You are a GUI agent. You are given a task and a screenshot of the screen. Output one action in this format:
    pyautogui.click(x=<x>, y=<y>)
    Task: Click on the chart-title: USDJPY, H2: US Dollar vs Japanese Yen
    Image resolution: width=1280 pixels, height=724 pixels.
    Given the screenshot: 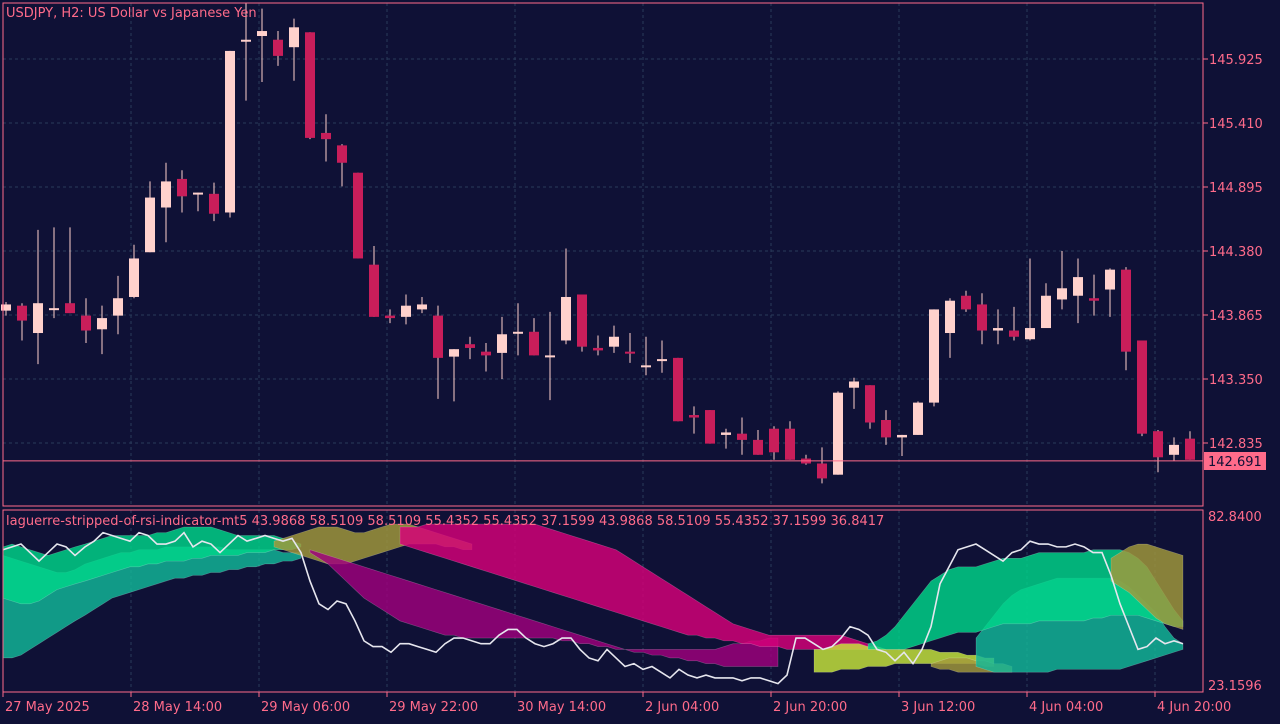 What is the action you would take?
    pyautogui.click(x=131, y=13)
    